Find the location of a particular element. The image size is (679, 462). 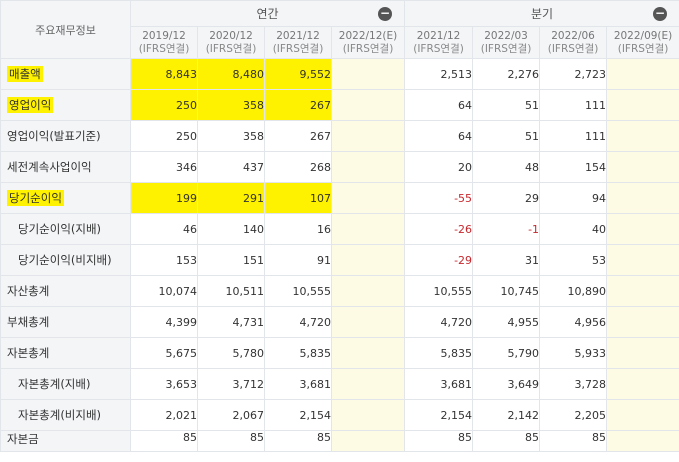

quarter-period-header: 2021/12 (IFRS연결) is located at coordinates (439, 42).